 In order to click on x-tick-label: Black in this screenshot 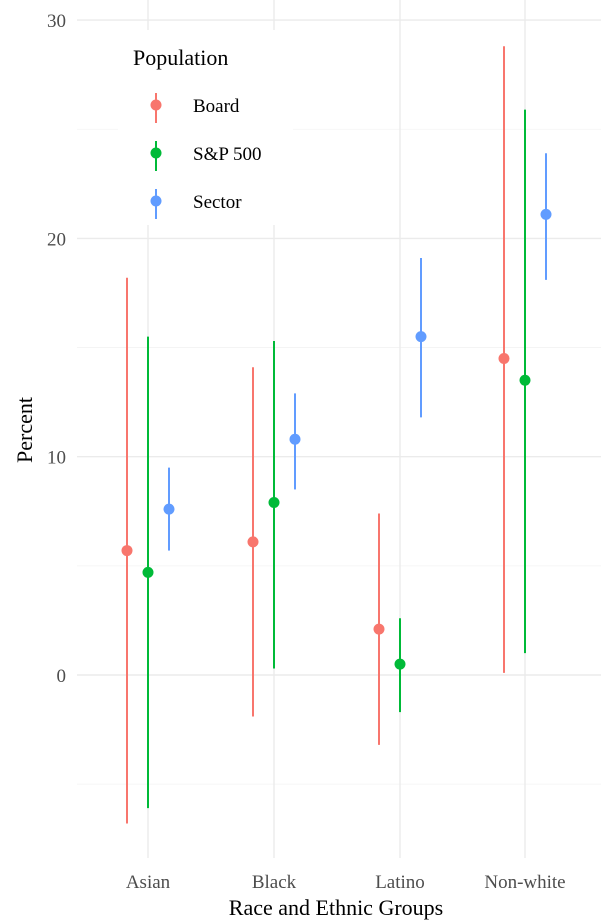, I will do `click(274, 882)`.